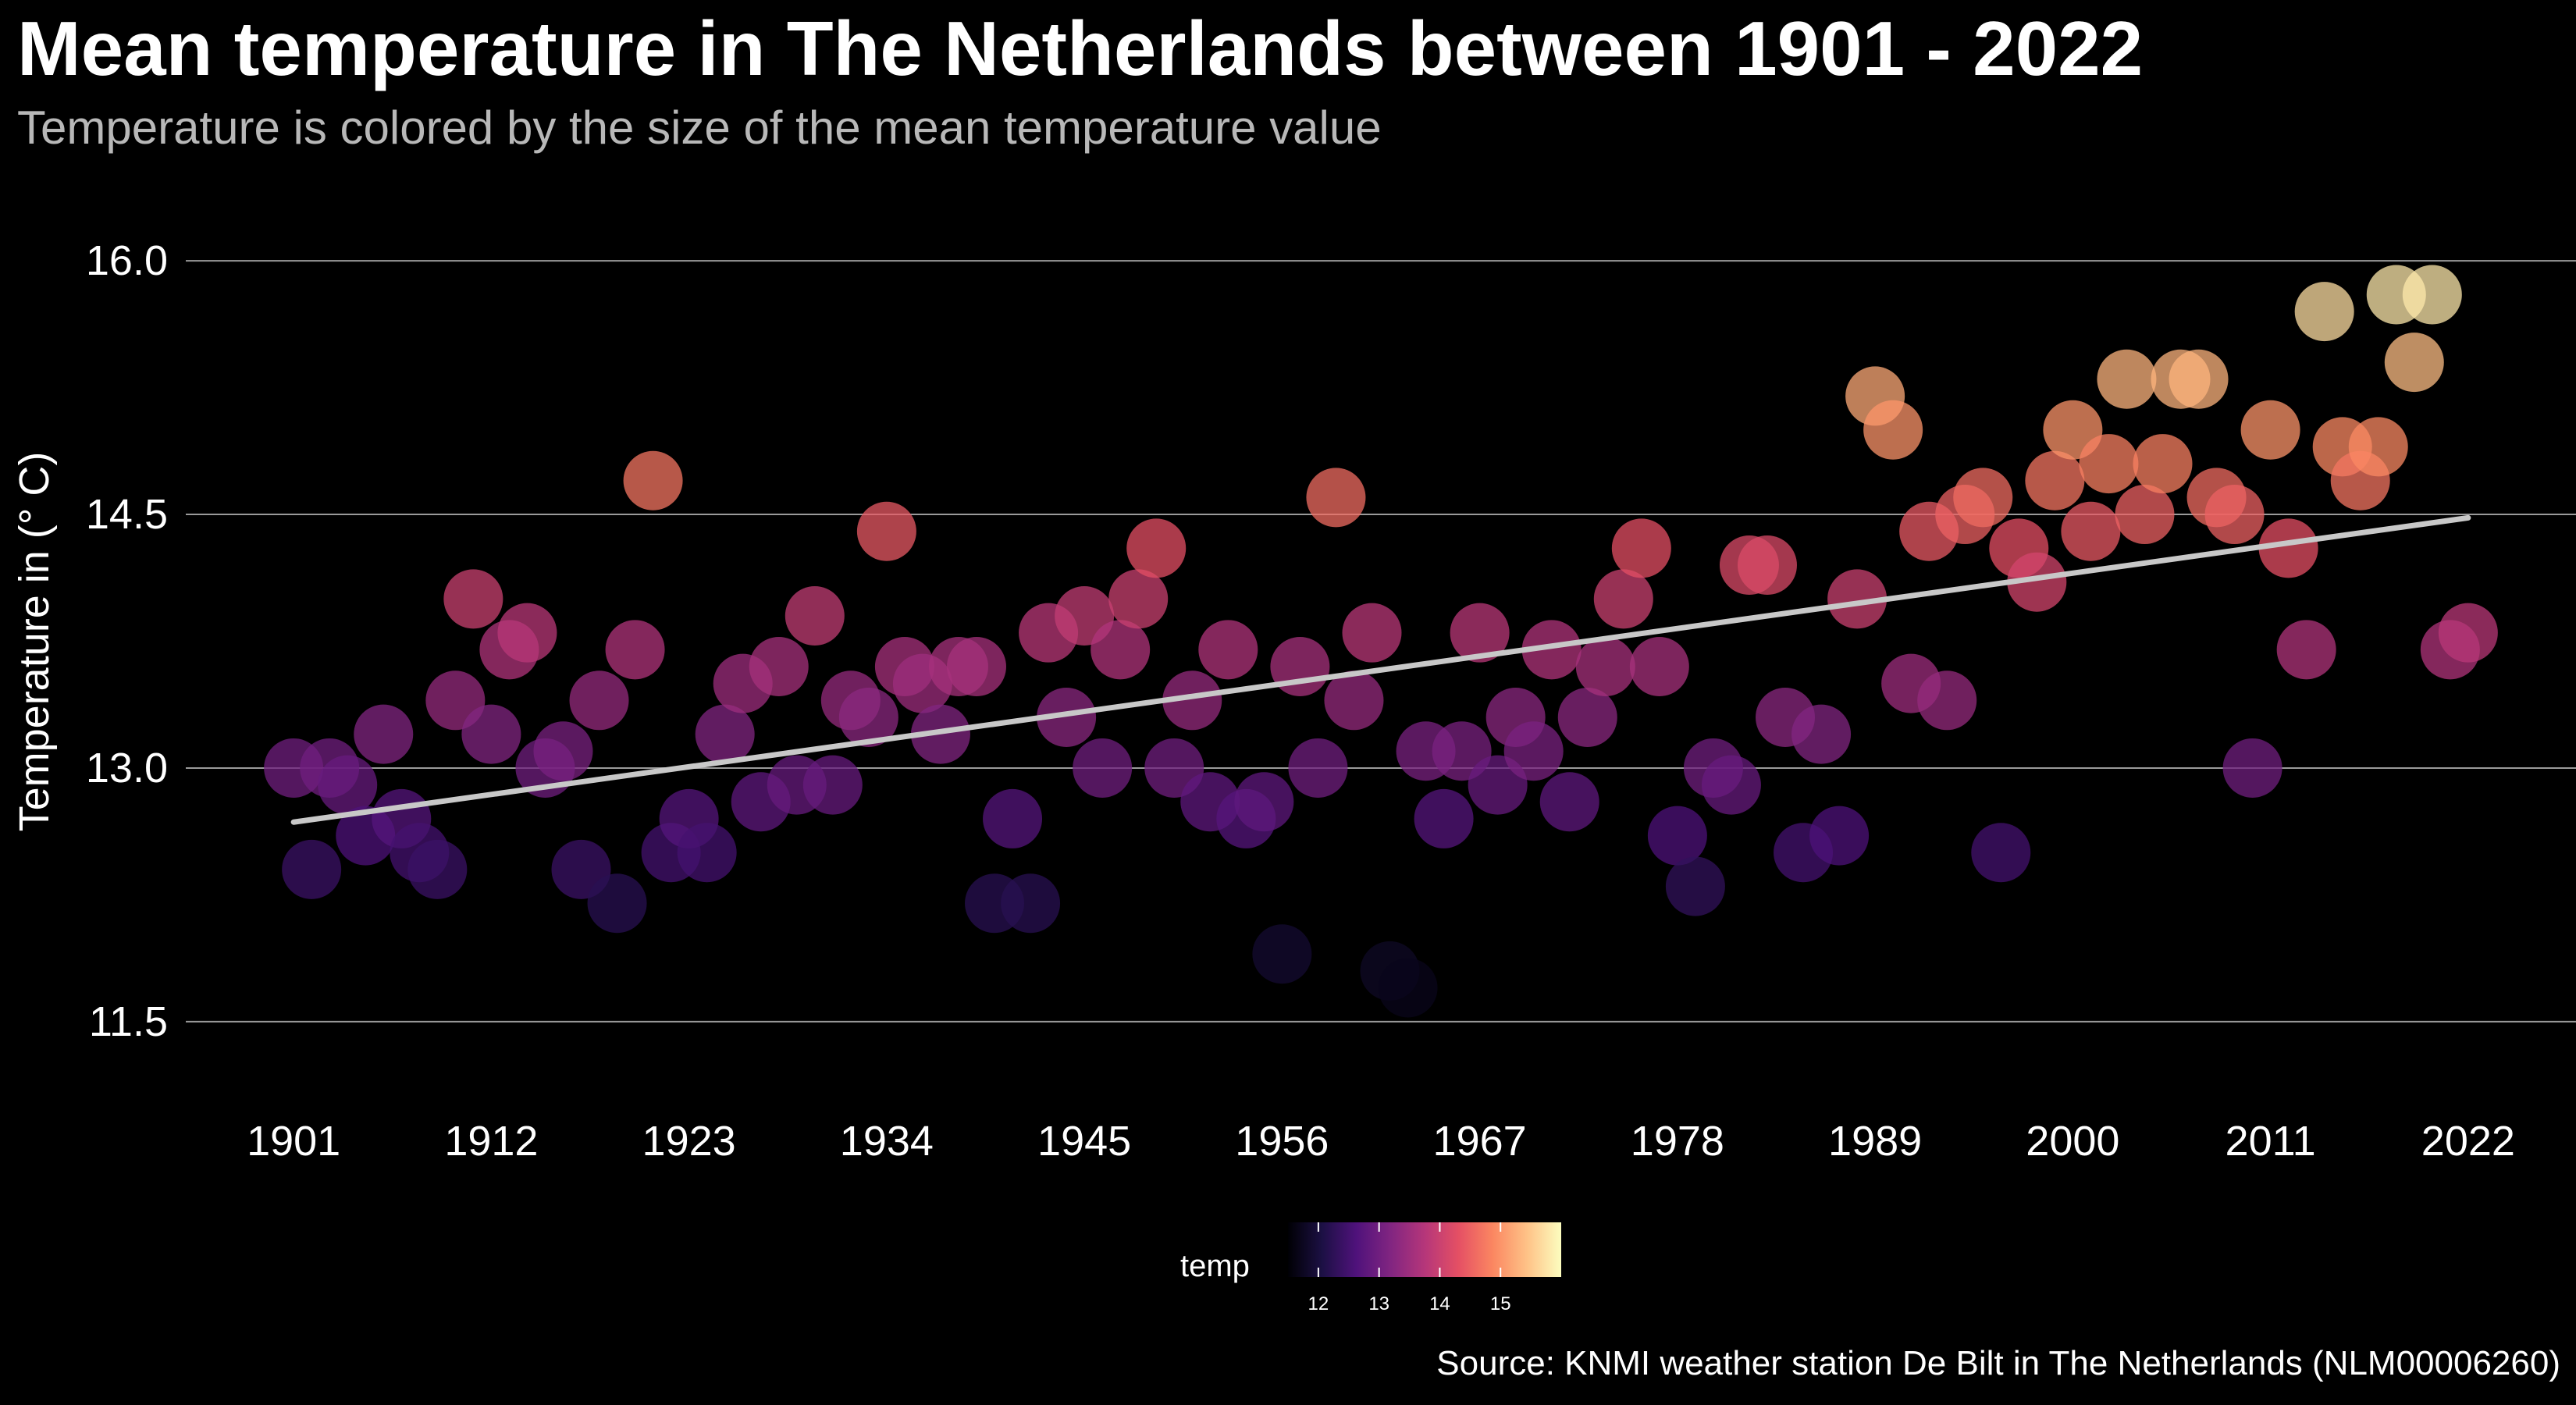  What do you see at coordinates (1500, 1303) in the screenshot?
I see `legend-tick-label: 15` at bounding box center [1500, 1303].